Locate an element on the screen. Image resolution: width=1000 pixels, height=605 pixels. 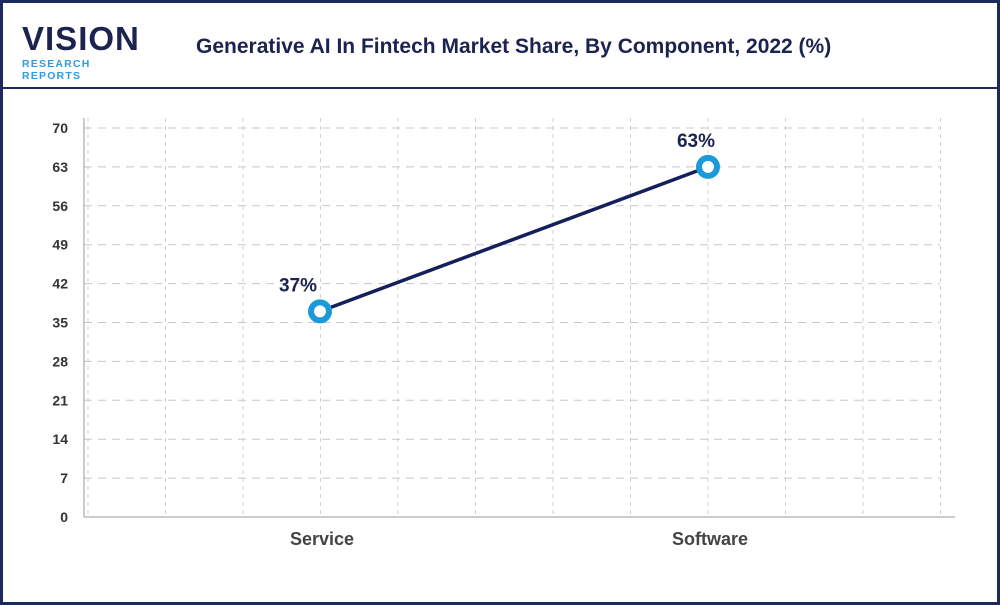
data-label: 63% is located at coordinates (696, 141).